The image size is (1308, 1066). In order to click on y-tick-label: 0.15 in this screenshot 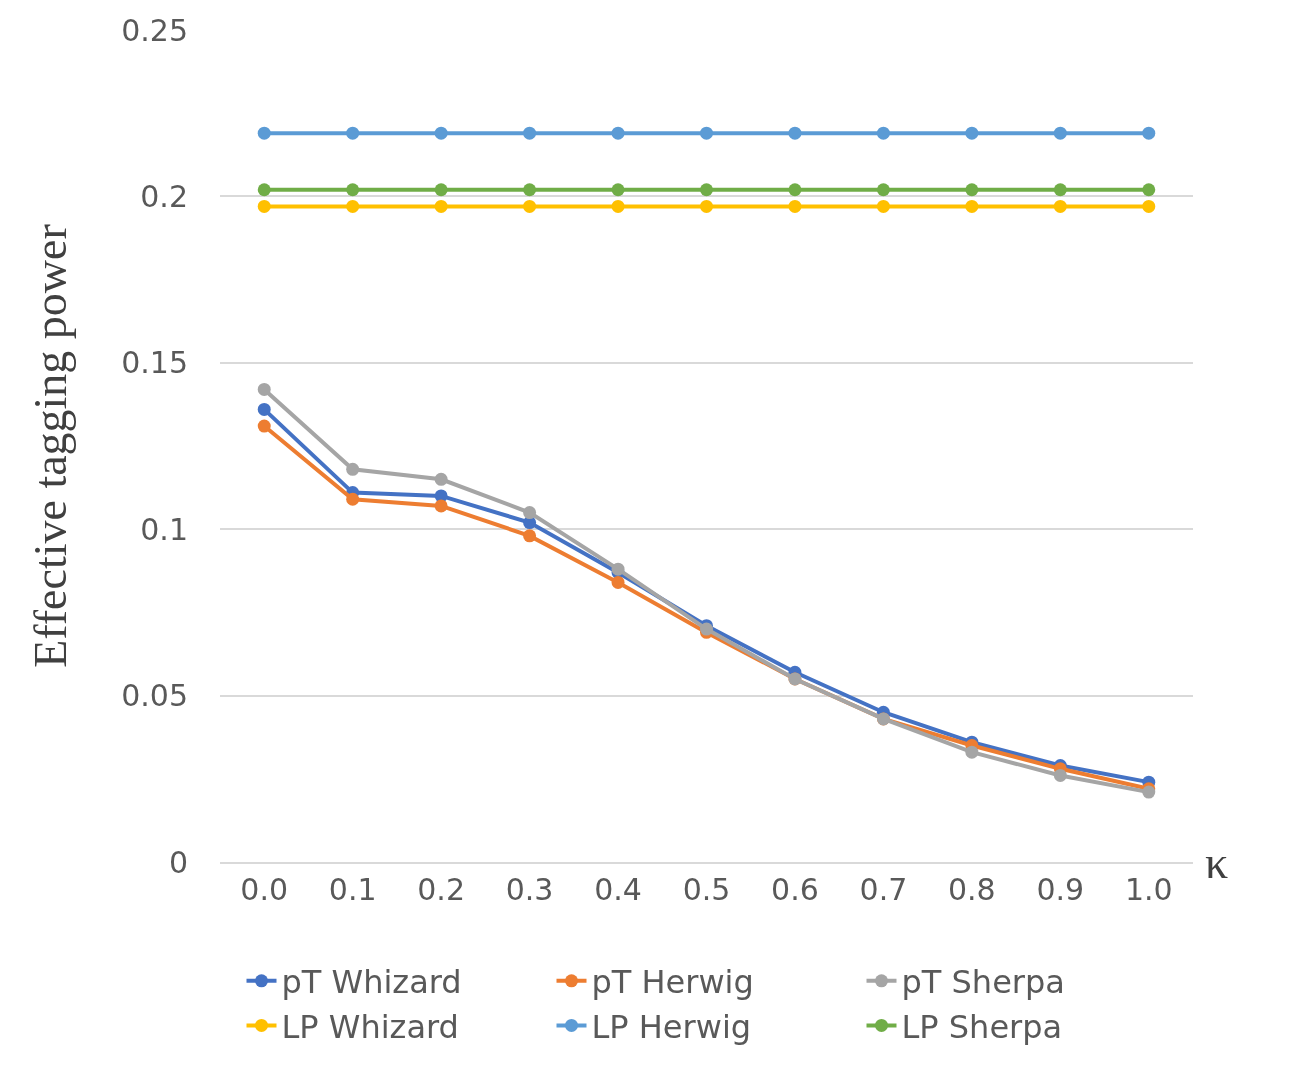, I will do `click(154, 363)`.